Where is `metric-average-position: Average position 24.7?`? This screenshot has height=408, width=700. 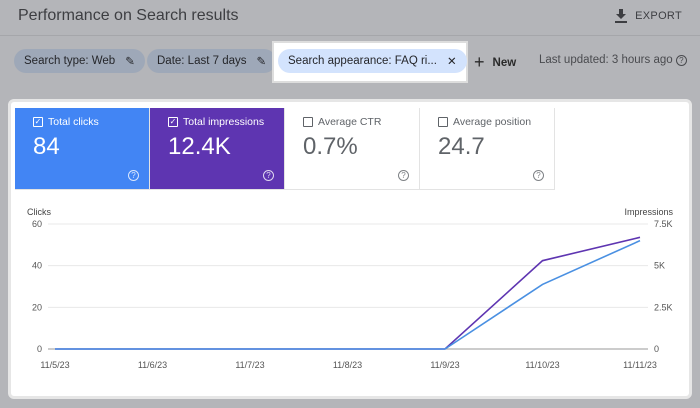
metric-average-position: Average position 24.7? is located at coordinates (487, 149).